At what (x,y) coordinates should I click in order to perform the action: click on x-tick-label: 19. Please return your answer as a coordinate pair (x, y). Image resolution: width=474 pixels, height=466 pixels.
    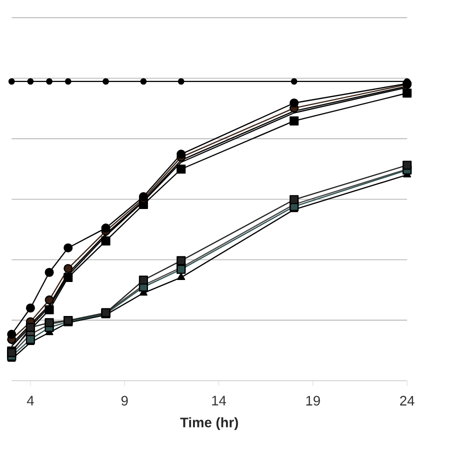
    Looking at the image, I should click on (313, 401).